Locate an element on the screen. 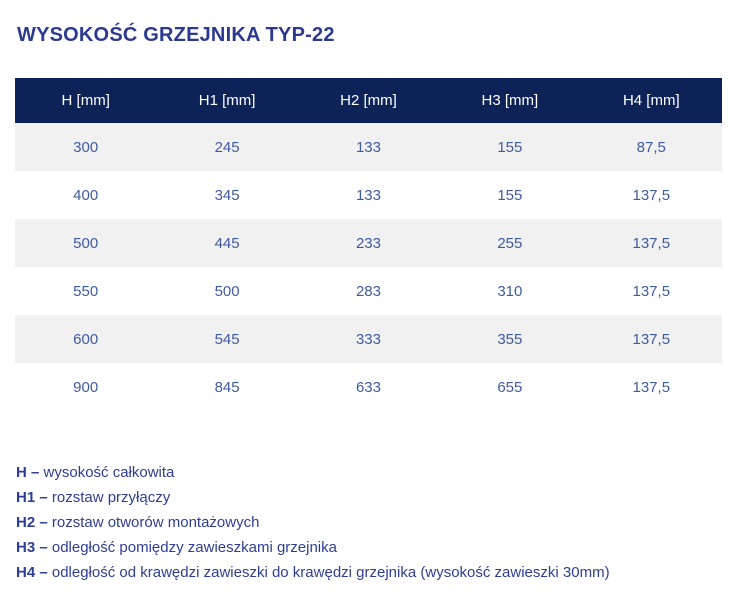 The width and height of the screenshot is (750, 597). header-cell-h4: H4 [mm] is located at coordinates (651, 100).